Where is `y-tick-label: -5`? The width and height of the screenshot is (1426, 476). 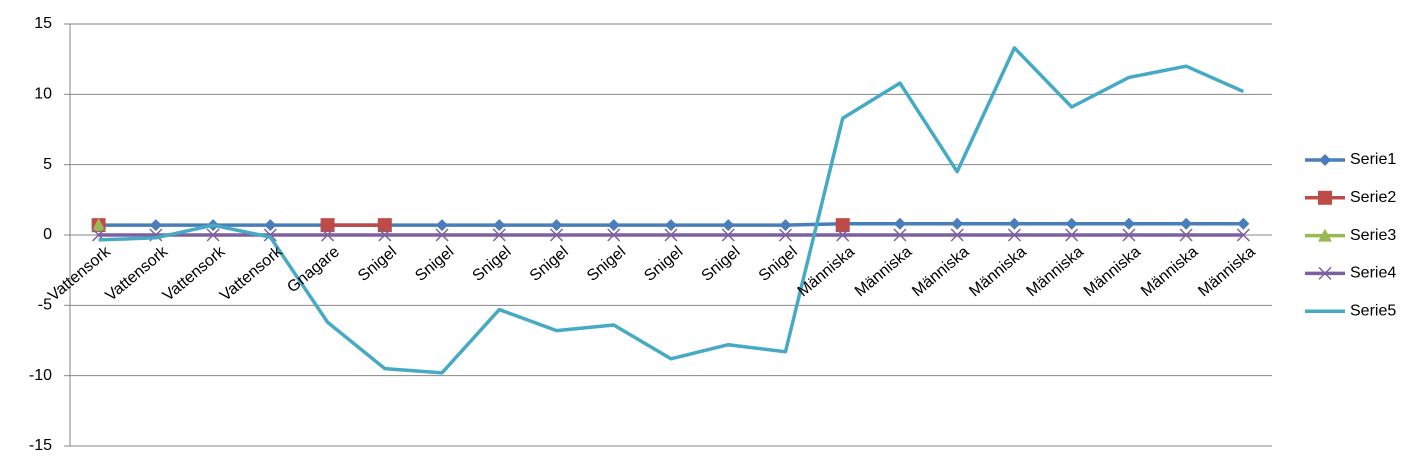
y-tick-label: -5 is located at coordinates (45, 305).